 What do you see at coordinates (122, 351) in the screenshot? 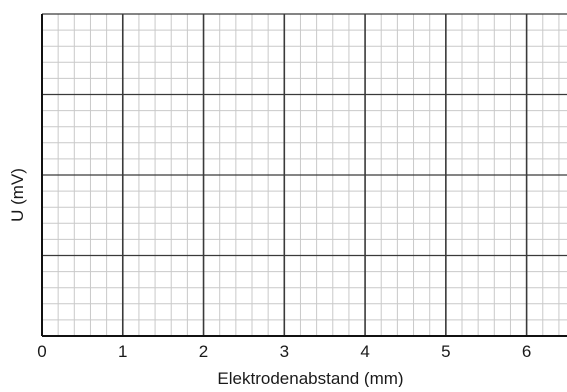
I see `x-tick-label: 1` at bounding box center [122, 351].